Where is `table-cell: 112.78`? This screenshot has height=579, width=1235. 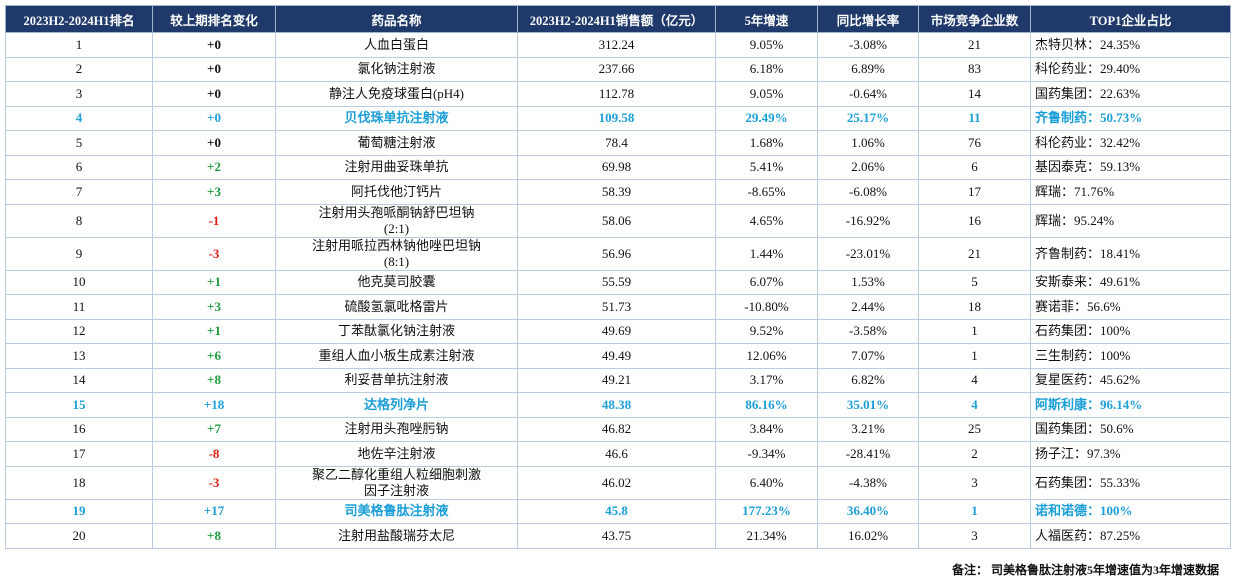
table-cell: 112.78 is located at coordinates (616, 94).